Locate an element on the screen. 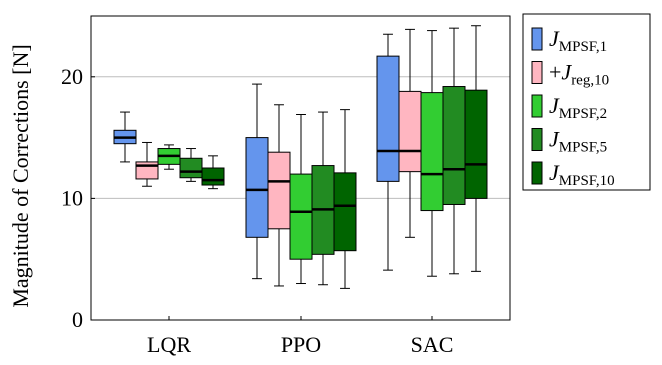  legend: JMPSF,1 +Jreg,10 JMPSF,2 JMPSF,5 JMPSF,10 is located at coordinates (586, 102).